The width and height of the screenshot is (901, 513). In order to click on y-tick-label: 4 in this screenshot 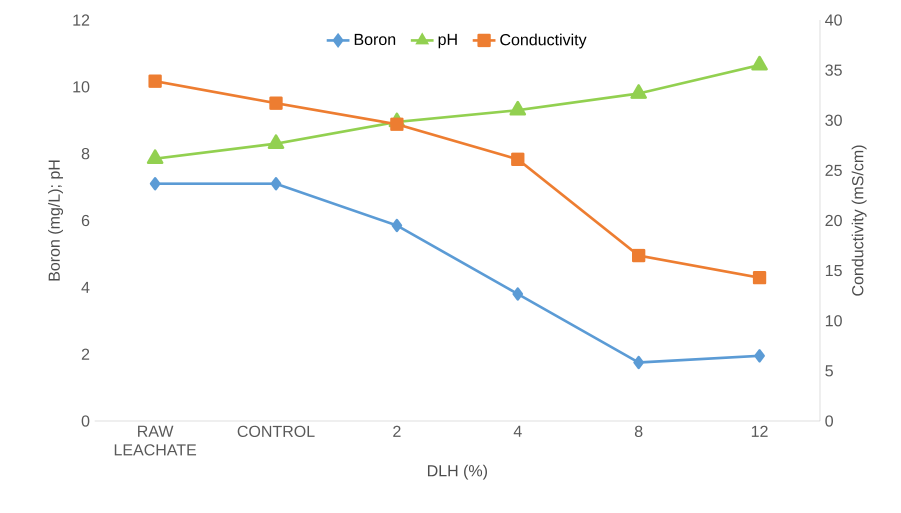, I will do `click(85, 287)`.